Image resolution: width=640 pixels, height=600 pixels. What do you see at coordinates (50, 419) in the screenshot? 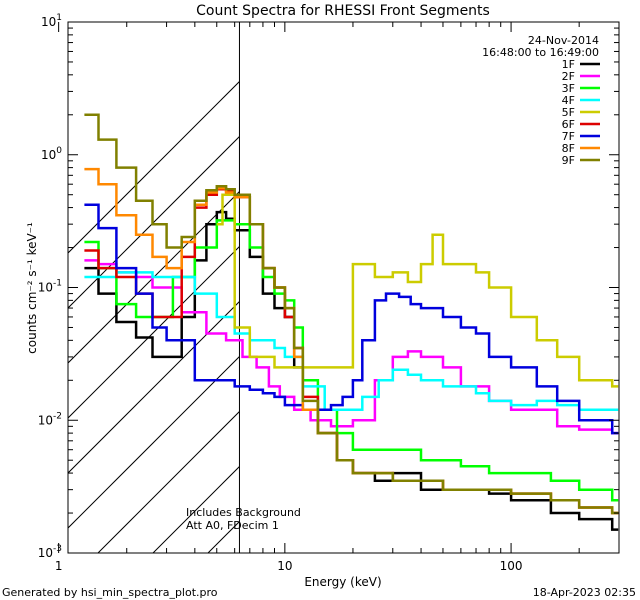
I see `y-tick-label: 10⁻²` at bounding box center [50, 419].